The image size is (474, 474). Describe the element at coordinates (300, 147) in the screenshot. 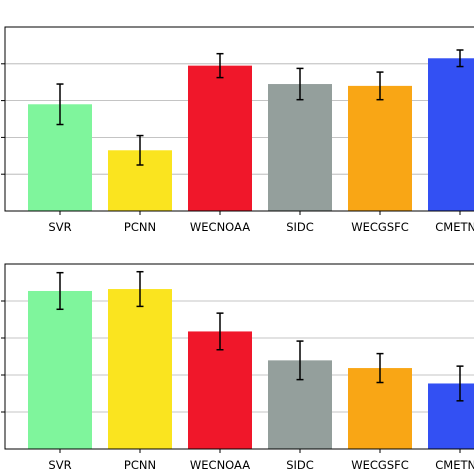

I see `bar-sidc` at that location.